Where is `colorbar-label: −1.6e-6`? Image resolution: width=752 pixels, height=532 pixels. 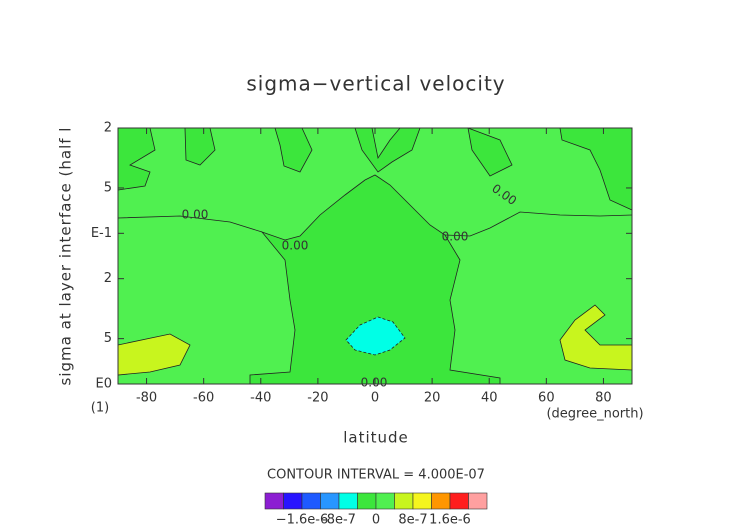 colorbar-label: −1.6e-6 is located at coordinates (302, 520).